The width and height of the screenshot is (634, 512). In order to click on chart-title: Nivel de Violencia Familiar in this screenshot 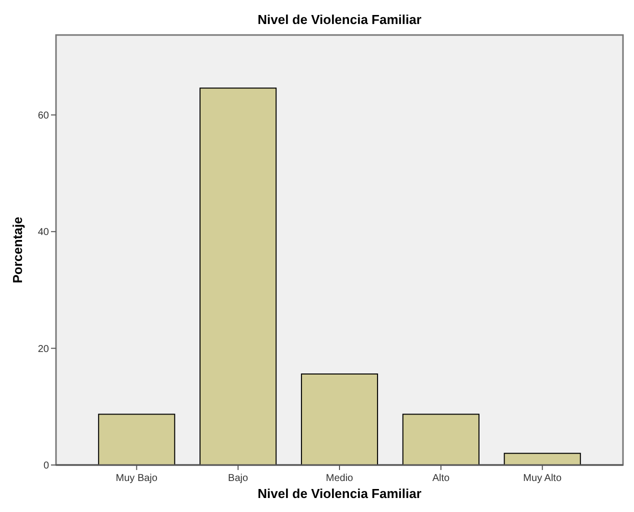, I will do `click(340, 19)`.